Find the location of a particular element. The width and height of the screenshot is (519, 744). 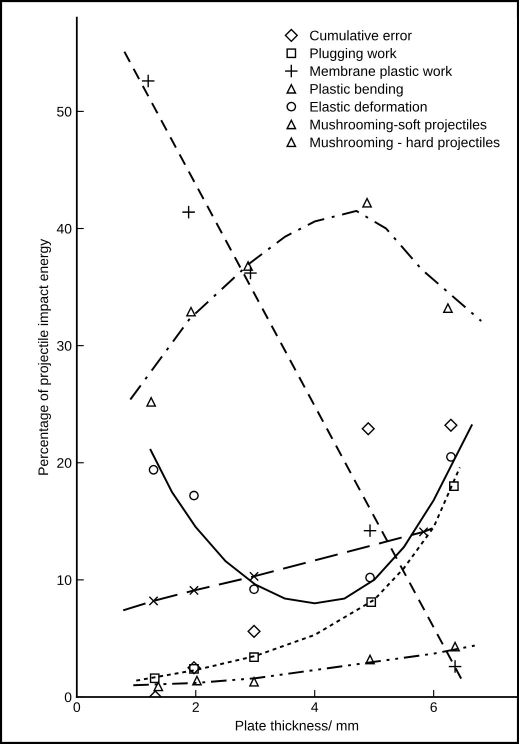

legend-label: Membrane plastic work is located at coordinates (381, 72).